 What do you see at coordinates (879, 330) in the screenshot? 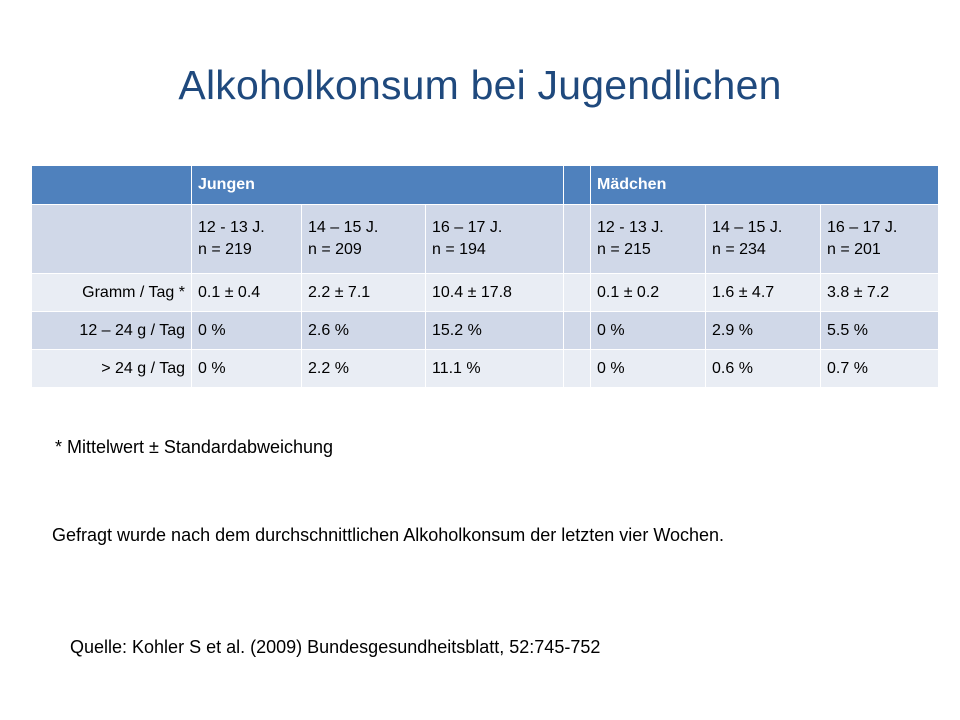
I see `table-cell: 5.5 %` at bounding box center [879, 330].